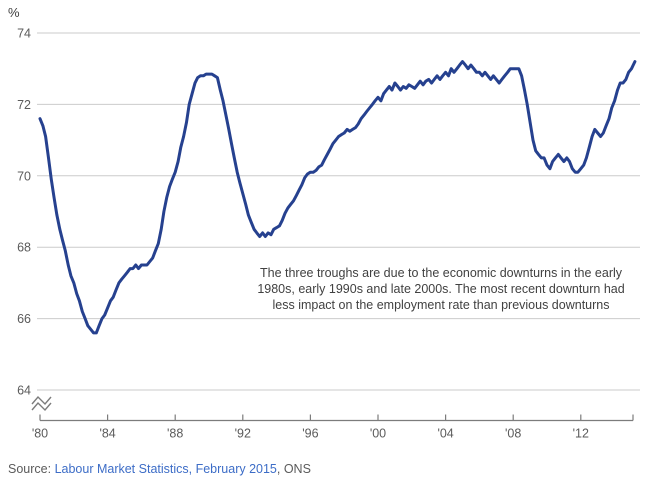 The height and width of the screenshot is (490, 645). I want to click on y-axis-unit-label: %, so click(14, 12).